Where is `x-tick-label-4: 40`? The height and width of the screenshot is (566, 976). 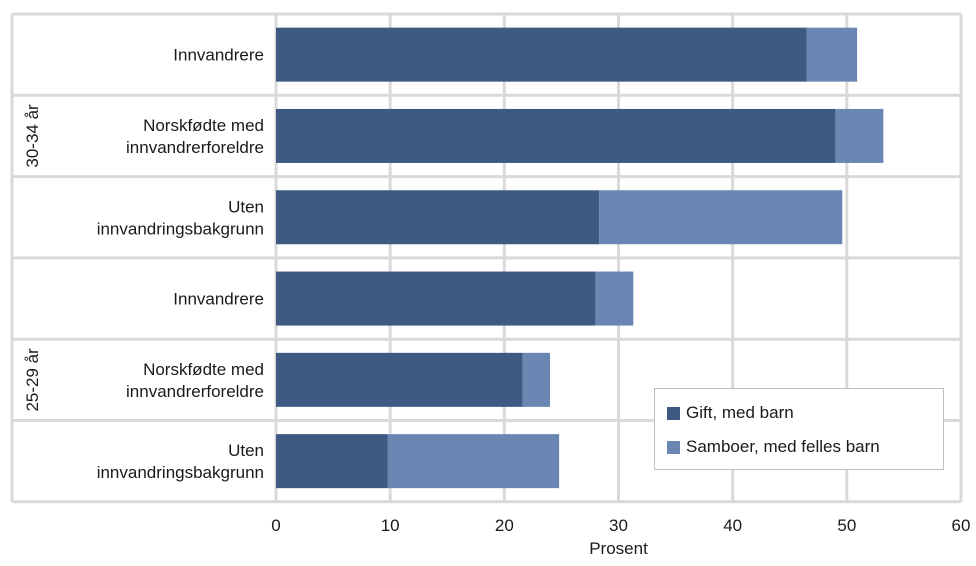 x-tick-label-4: 40 is located at coordinates (732, 525).